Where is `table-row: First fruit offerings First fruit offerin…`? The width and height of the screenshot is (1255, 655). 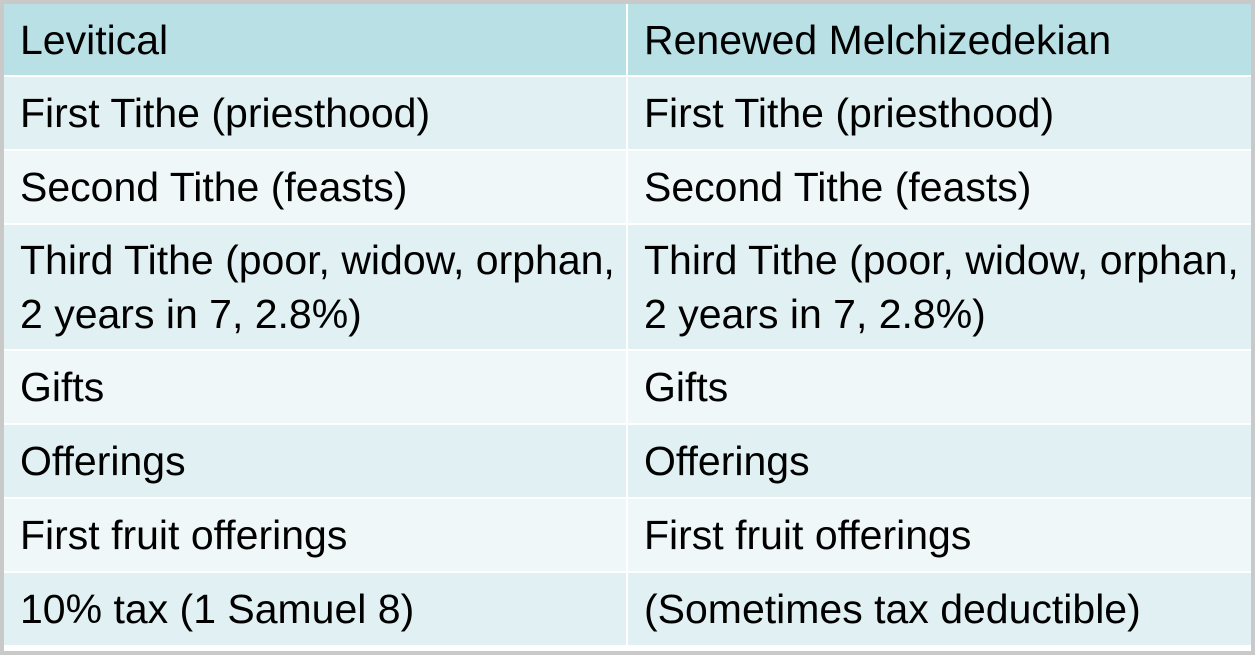 table-row: First fruit offerings First fruit offerin… is located at coordinates (627, 535).